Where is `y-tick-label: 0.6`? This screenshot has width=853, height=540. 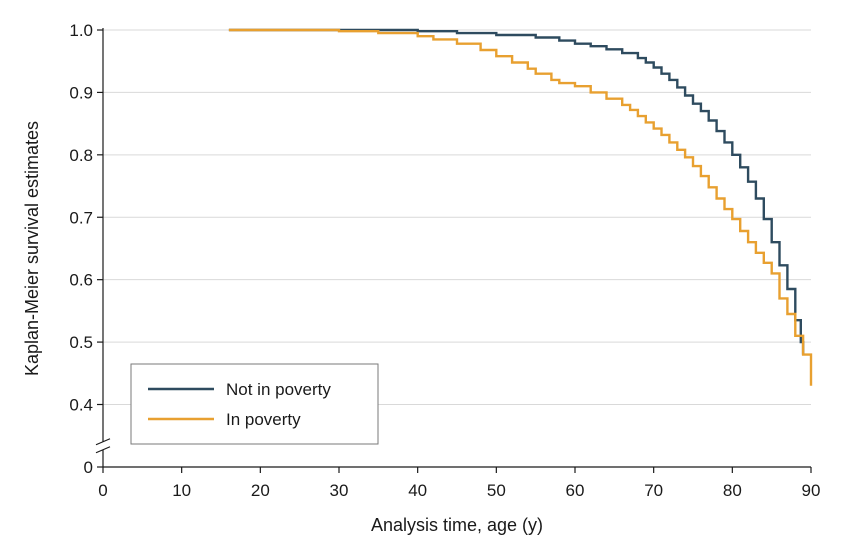 y-tick-label: 0.6 is located at coordinates (81, 280).